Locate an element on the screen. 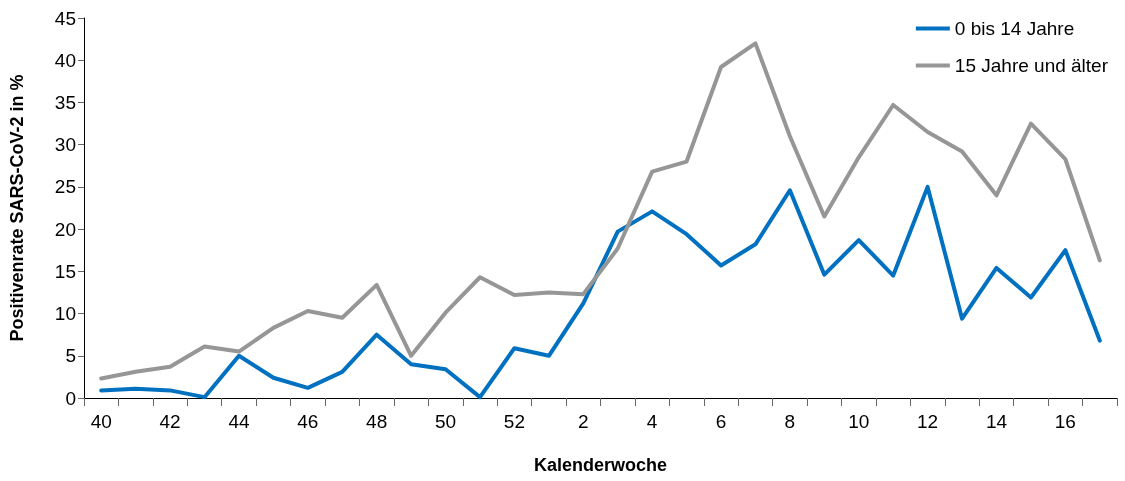 This screenshot has height=481, width=1125. x-tick-label: 2 is located at coordinates (583, 421).